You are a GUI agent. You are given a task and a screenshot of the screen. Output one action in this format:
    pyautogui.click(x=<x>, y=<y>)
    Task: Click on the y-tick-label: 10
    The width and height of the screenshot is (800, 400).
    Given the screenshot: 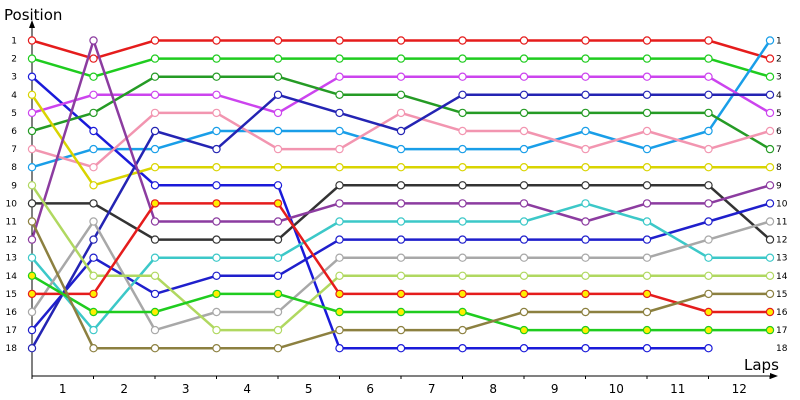 What is the action you would take?
    pyautogui.click(x=12, y=204)
    